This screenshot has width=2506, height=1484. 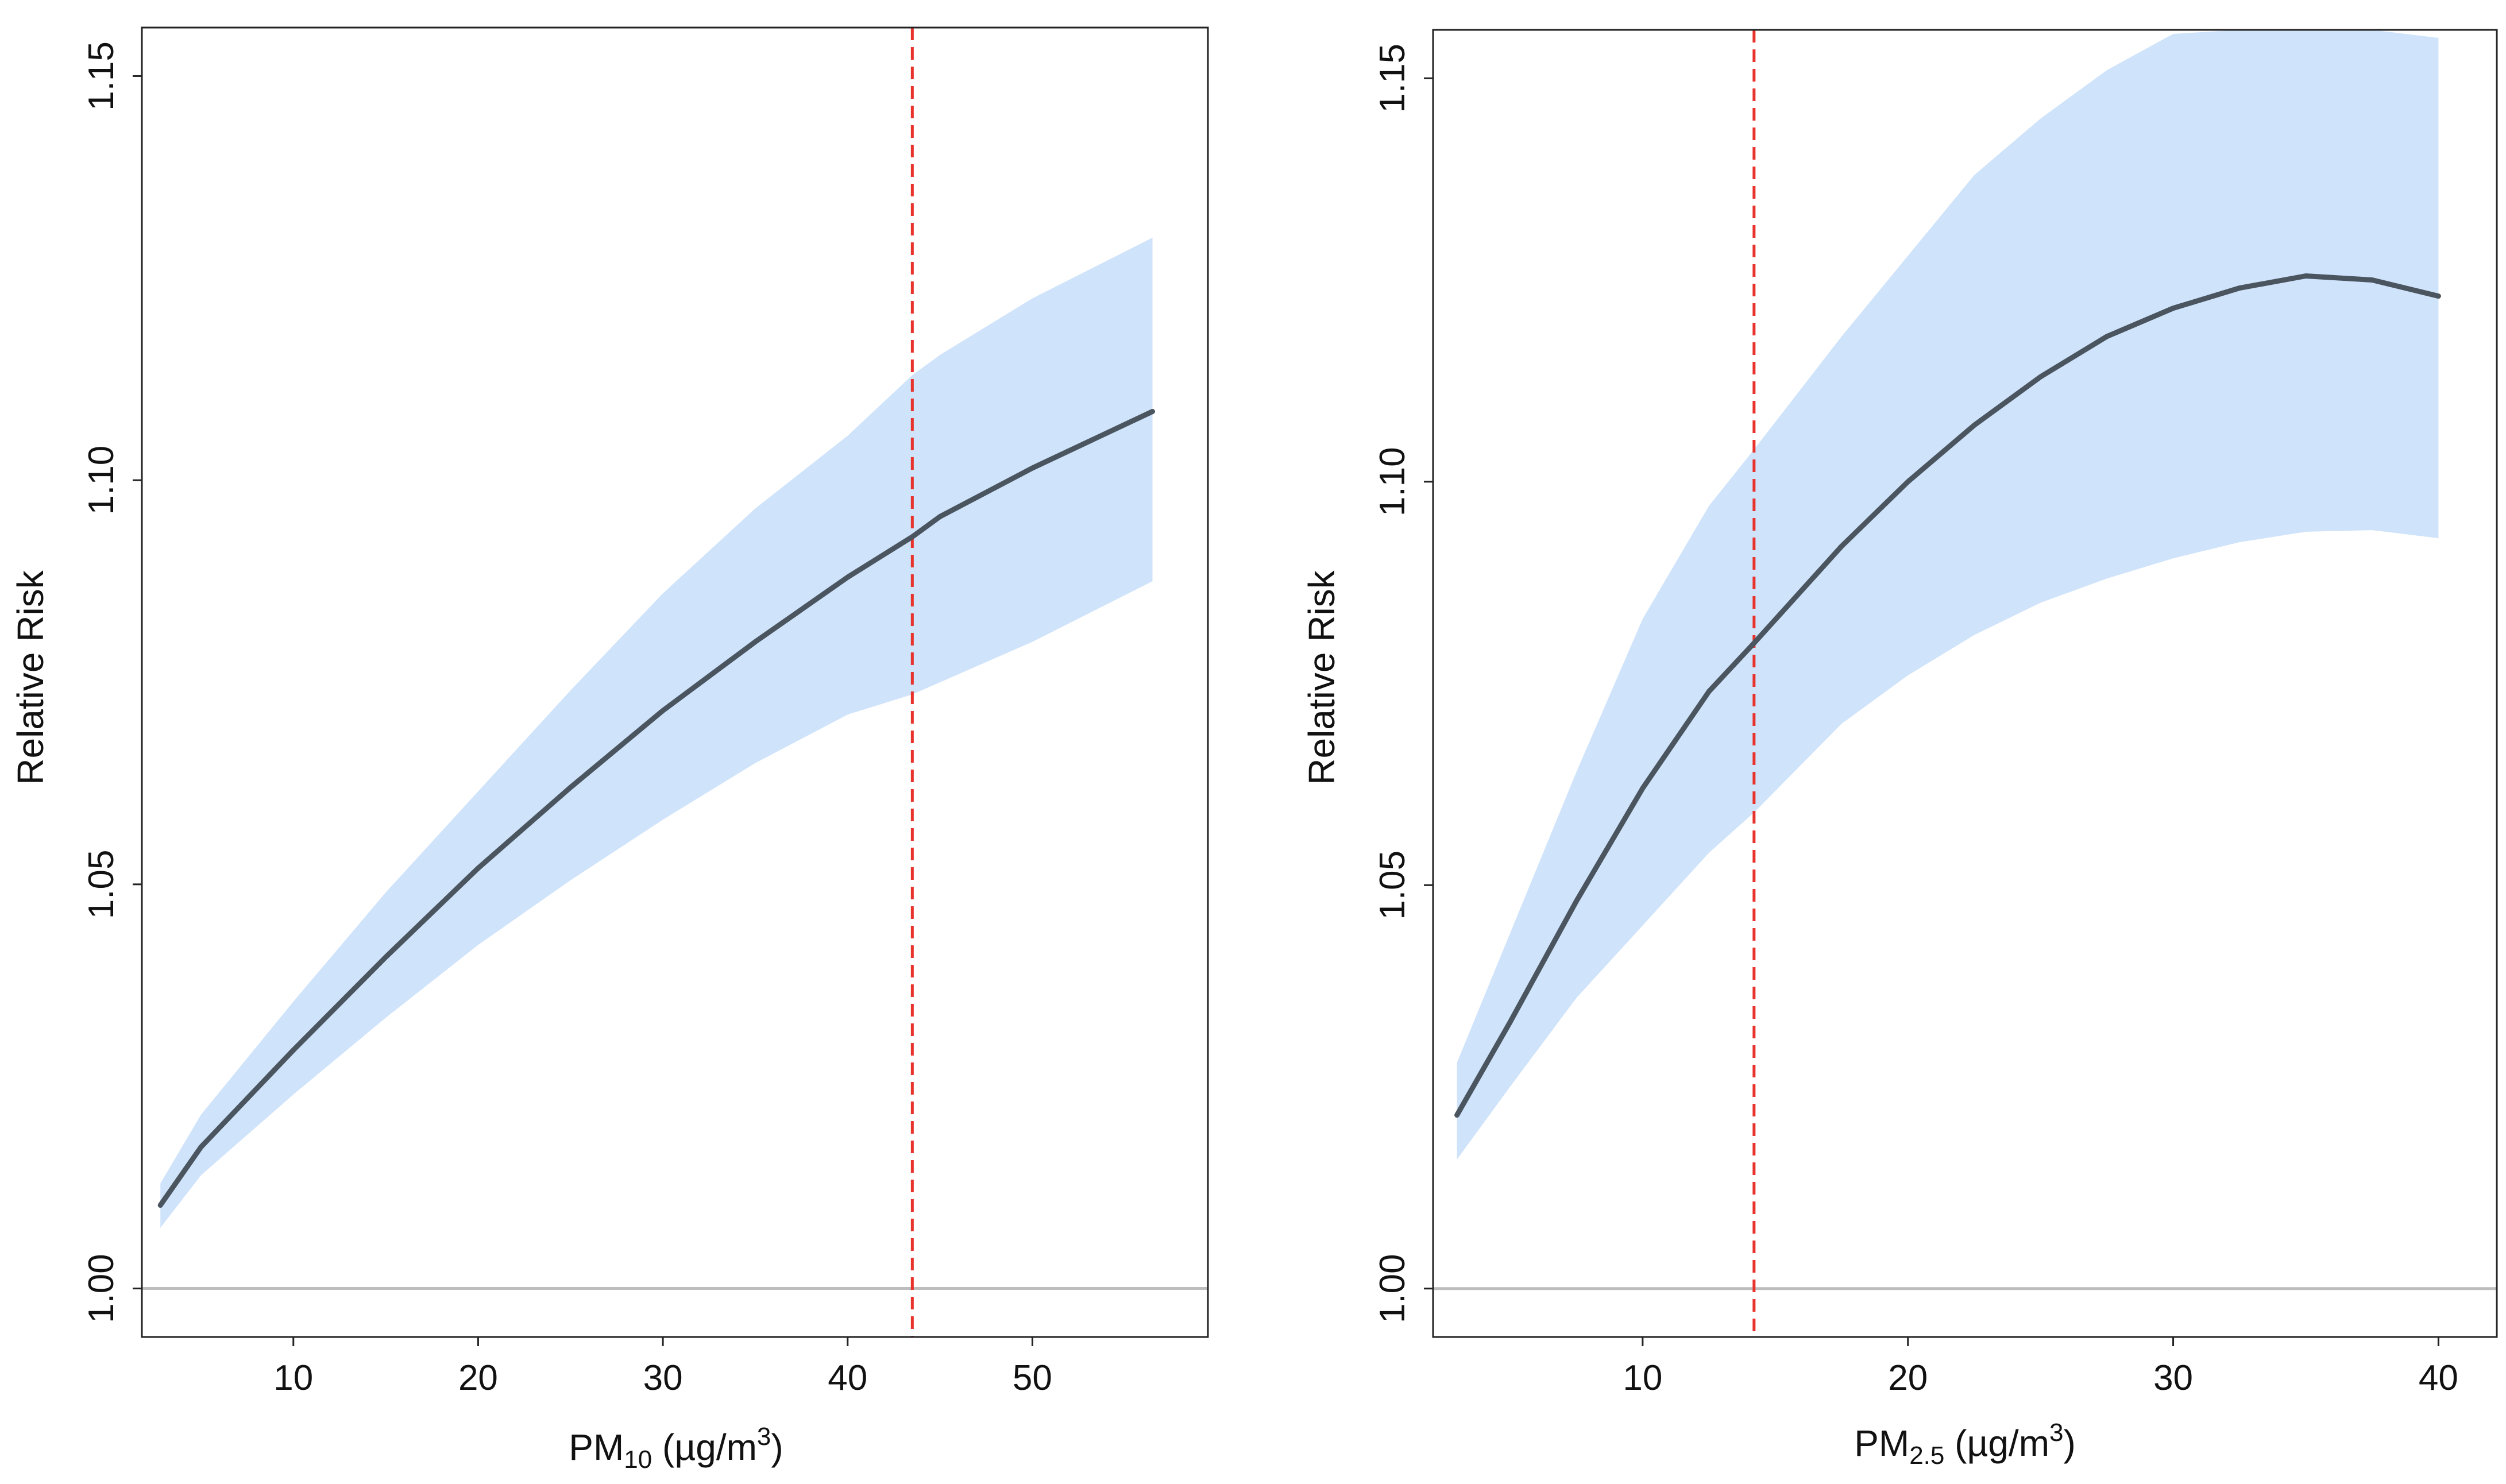 I want to click on pm10-x-tick-label: 10, so click(x=293, y=1378).